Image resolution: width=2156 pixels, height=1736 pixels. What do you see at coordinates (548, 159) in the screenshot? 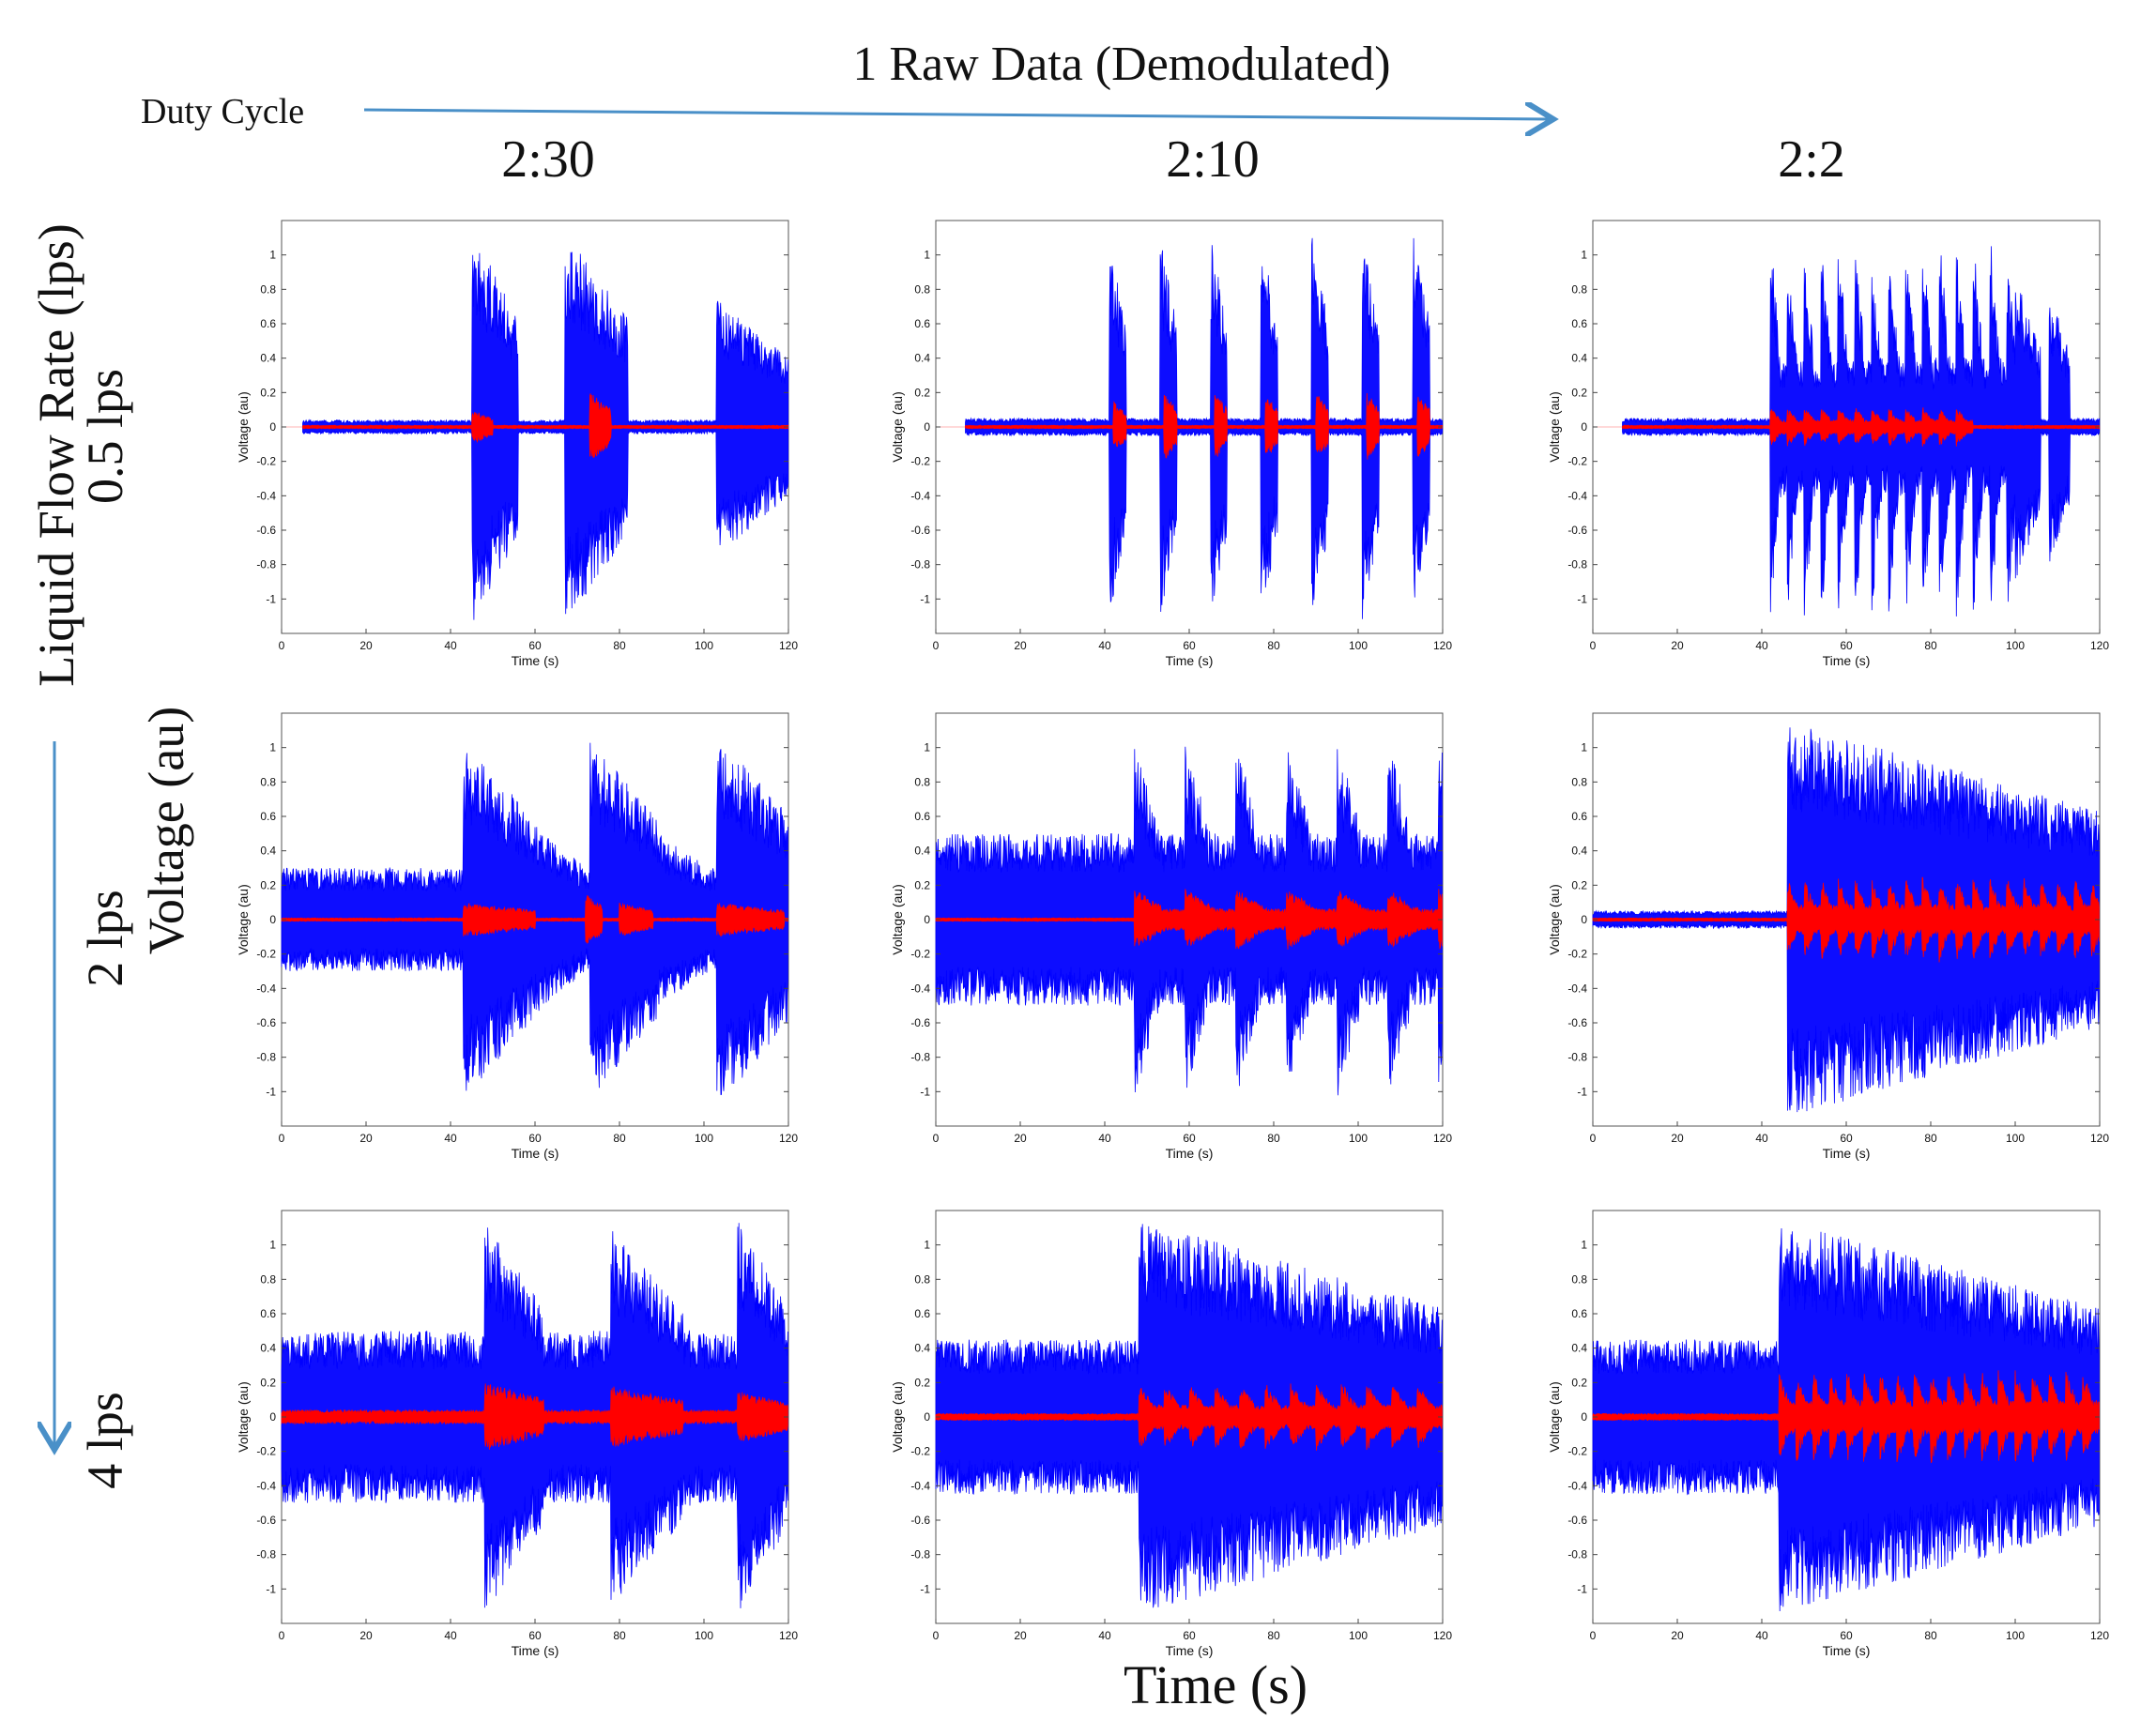
I see `column-label-2-30: 2:30` at bounding box center [548, 159].